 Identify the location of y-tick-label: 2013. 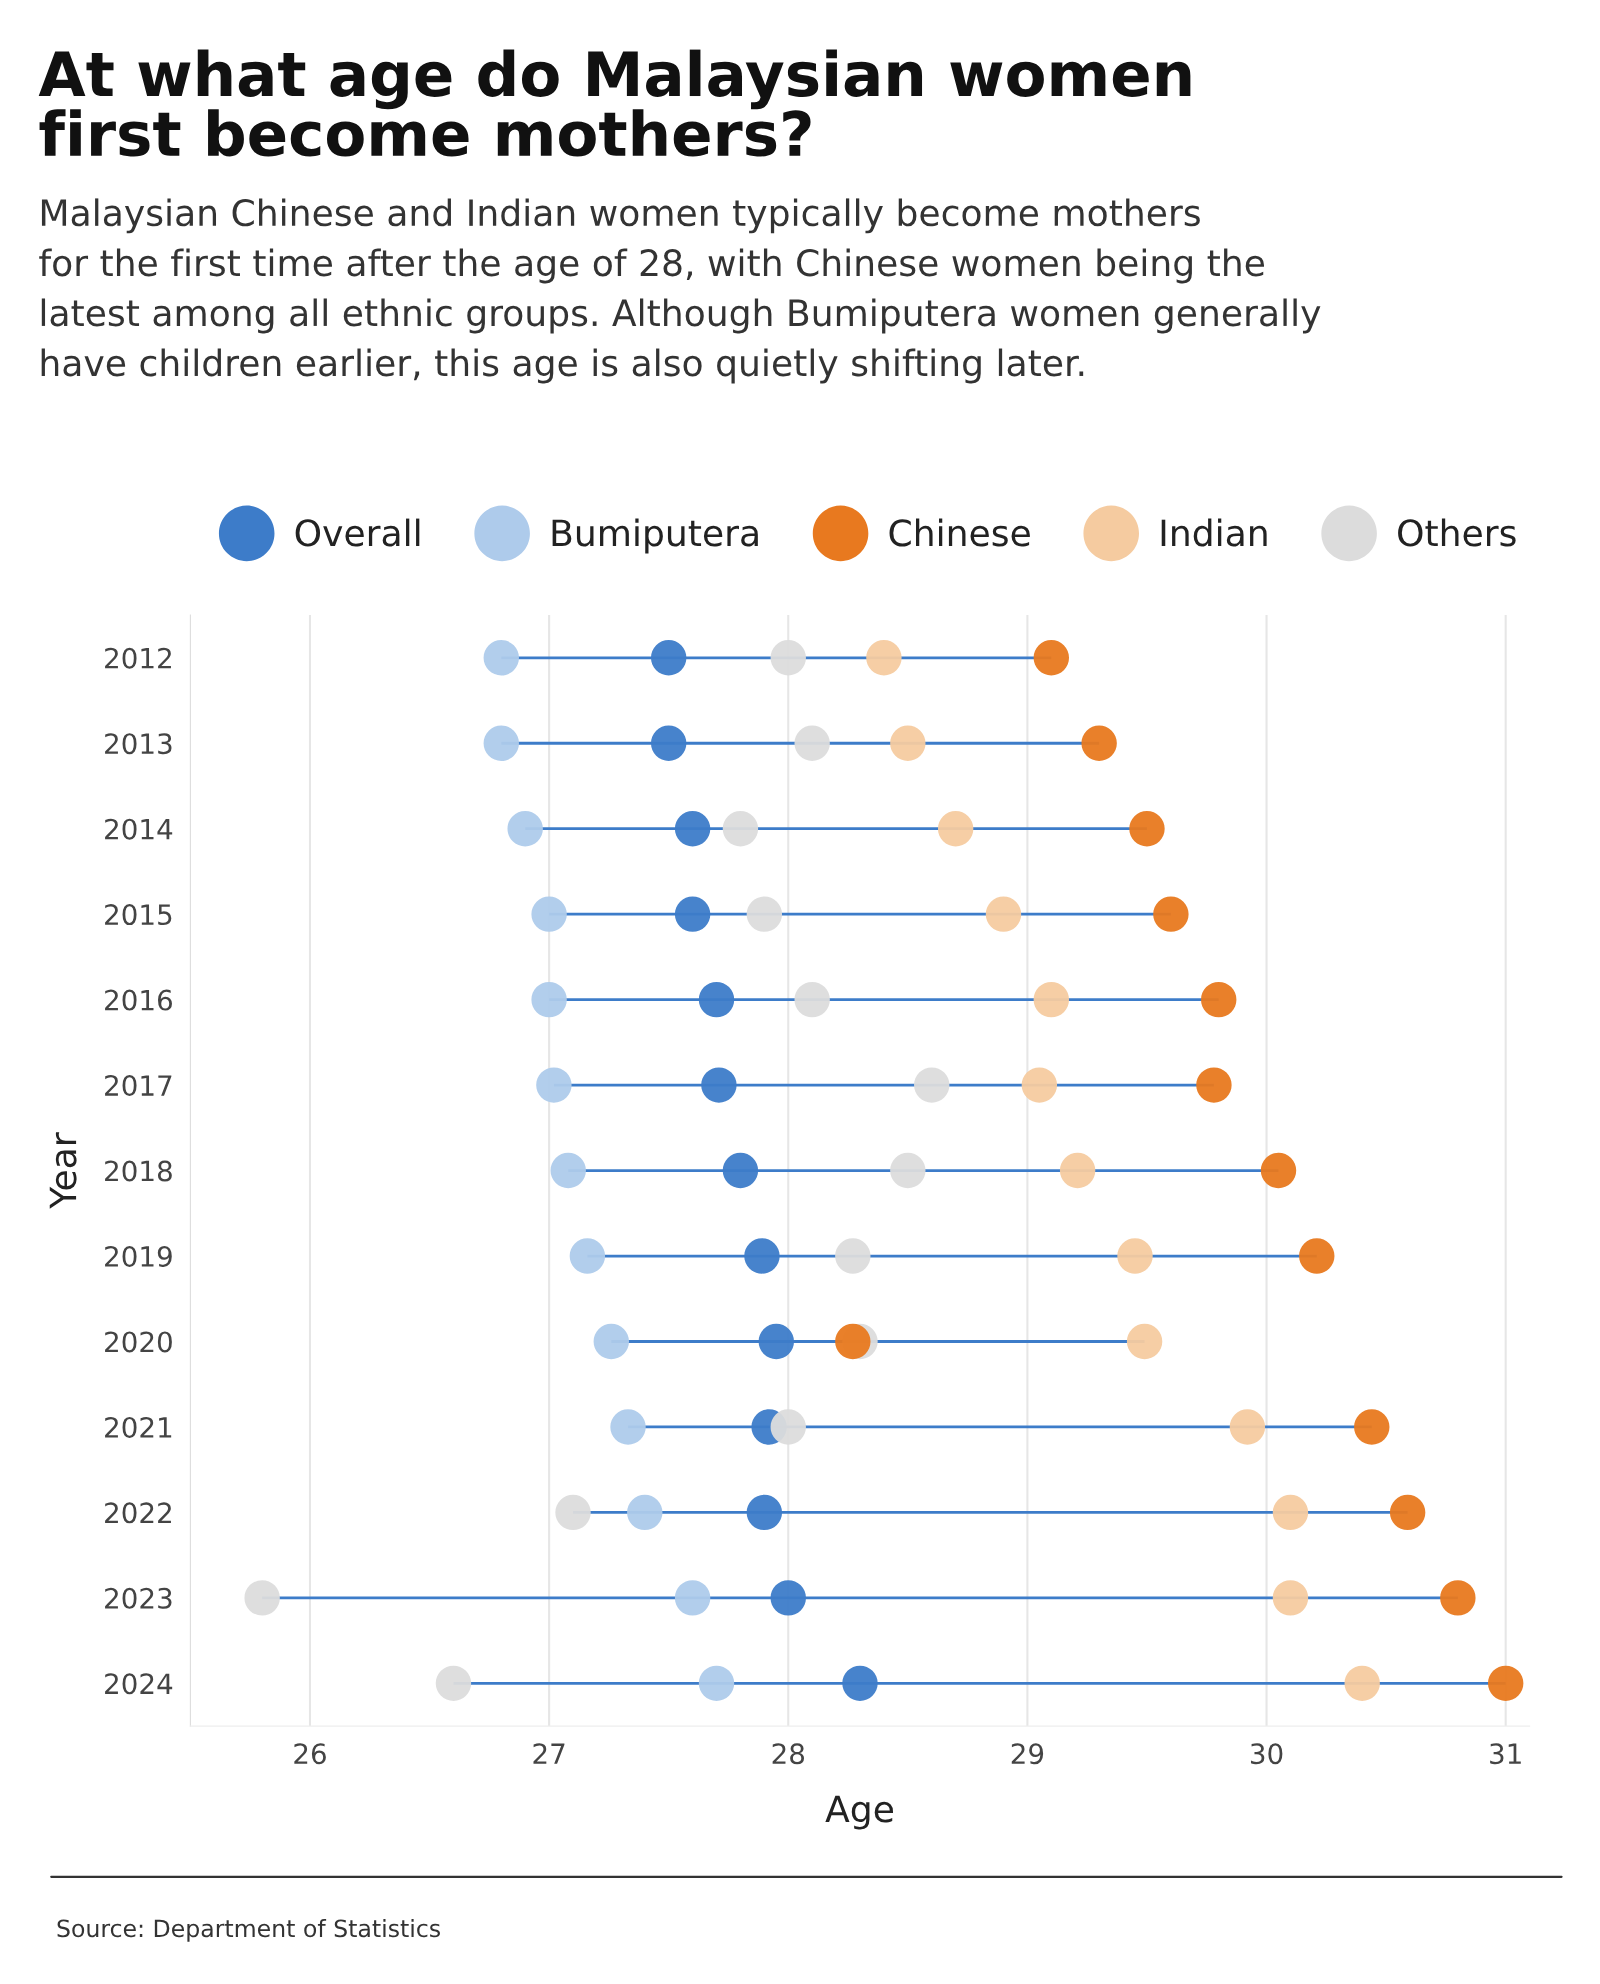
(138, 744).